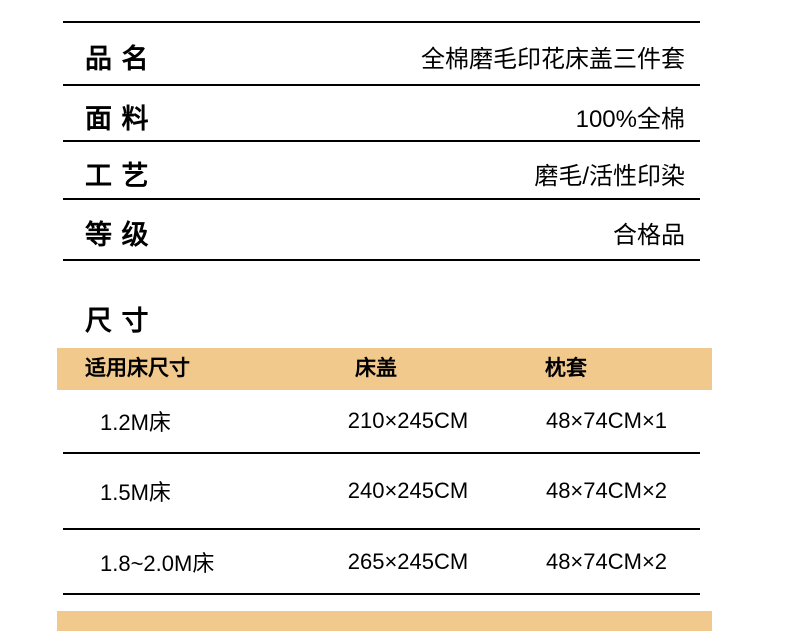 The height and width of the screenshot is (631, 790). I want to click on cell-bed-size: 1.5M床, so click(135, 492).